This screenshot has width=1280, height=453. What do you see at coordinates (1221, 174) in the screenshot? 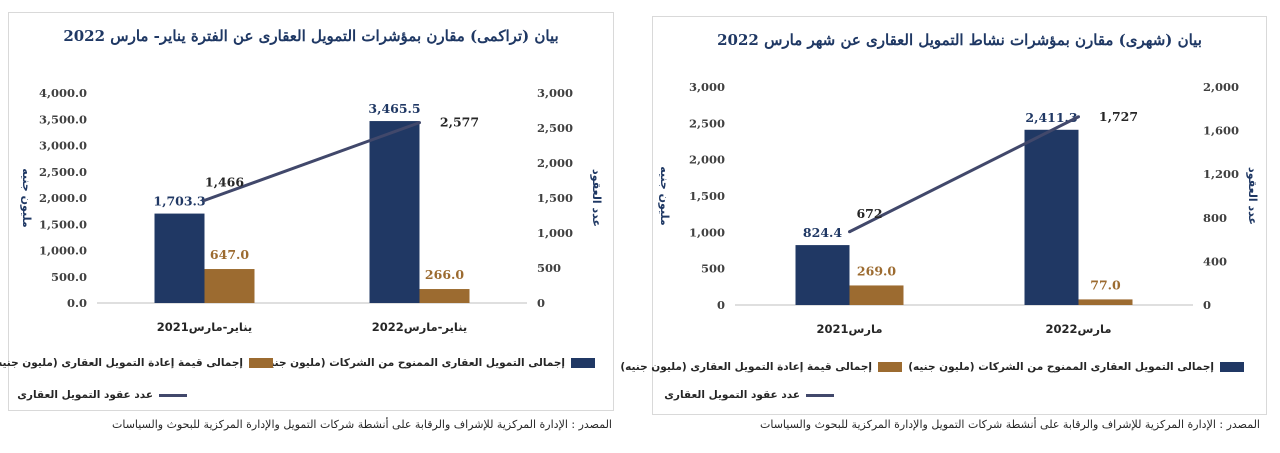
I see `y2-tick-label: 1,200` at bounding box center [1221, 174].